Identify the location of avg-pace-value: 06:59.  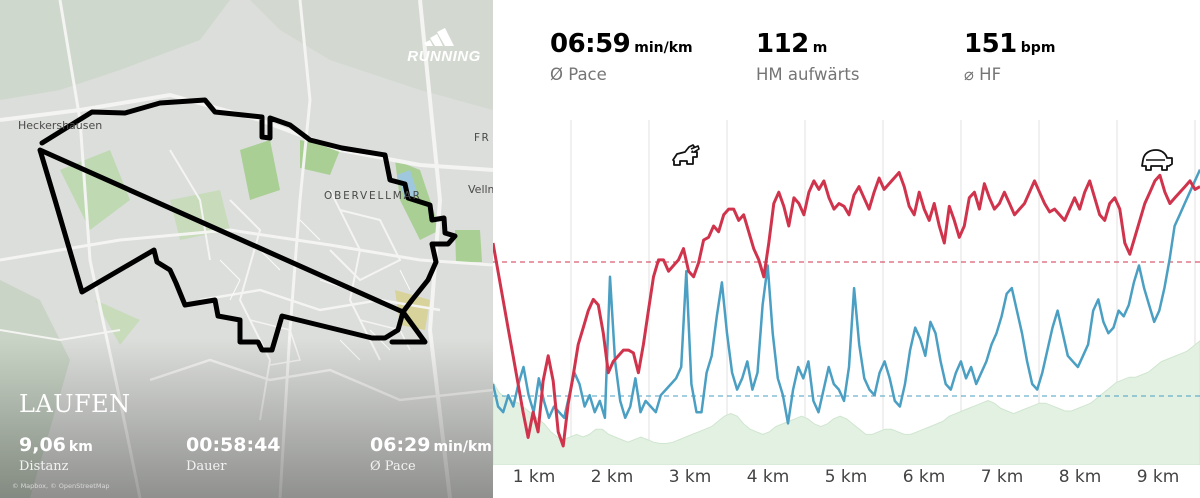
(590, 44).